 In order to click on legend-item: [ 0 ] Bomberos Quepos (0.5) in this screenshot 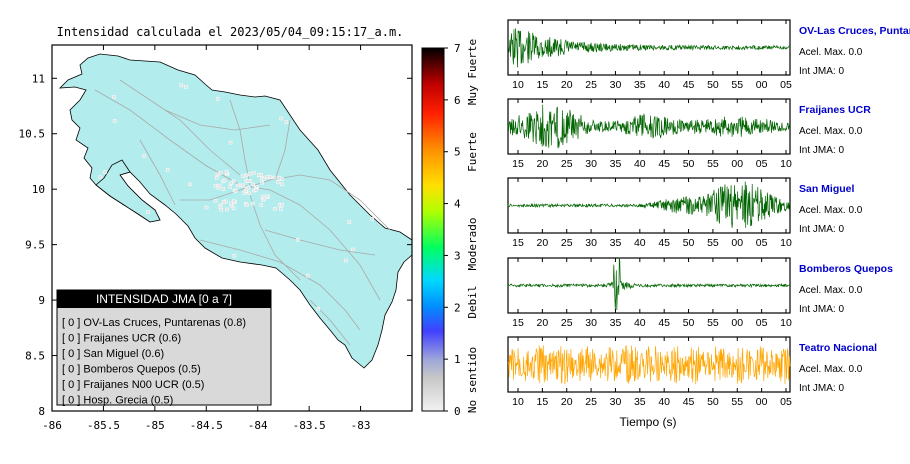, I will do `click(131, 370)`.